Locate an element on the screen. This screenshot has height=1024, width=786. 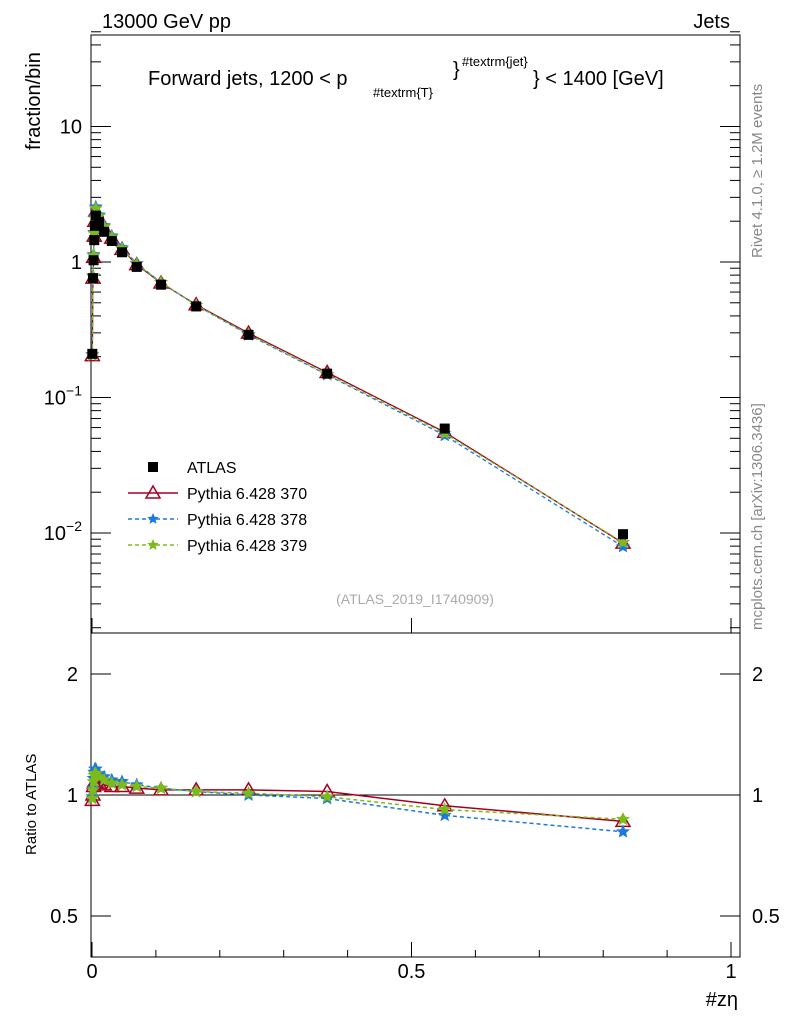
mcplots-label: mcplots.cern.ch [arXiv:1306.3436] is located at coordinates (757, 516).